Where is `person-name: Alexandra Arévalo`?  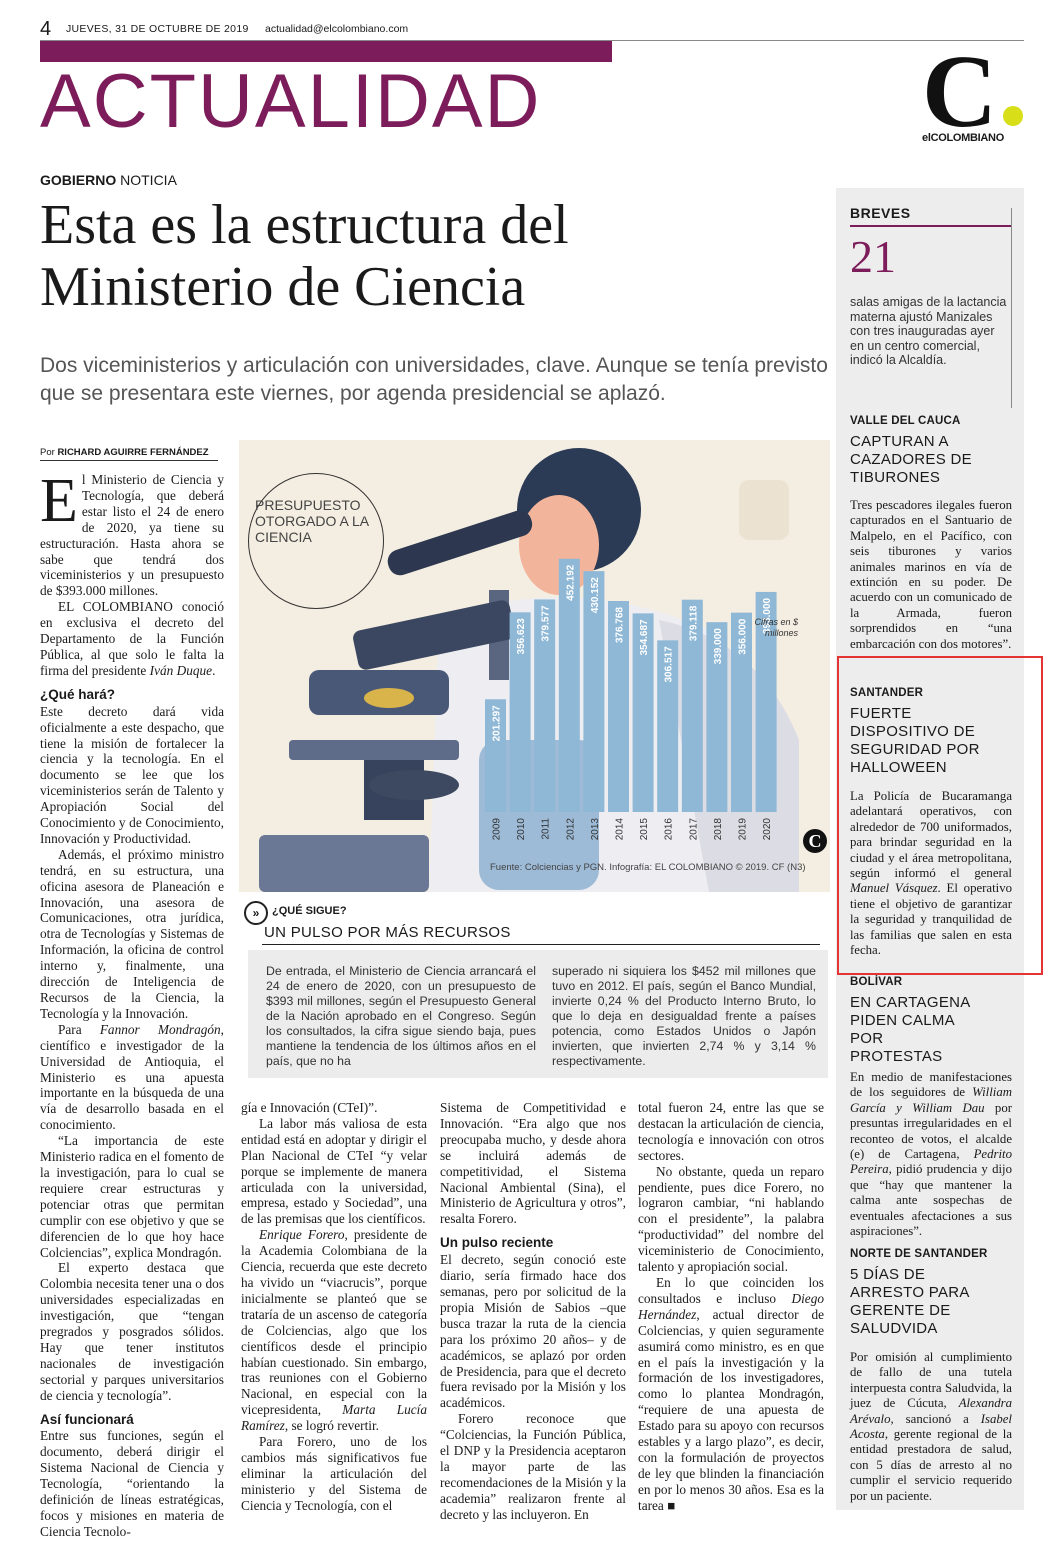
person-name: Alexandra Arévalo is located at coordinates (931, 1411).